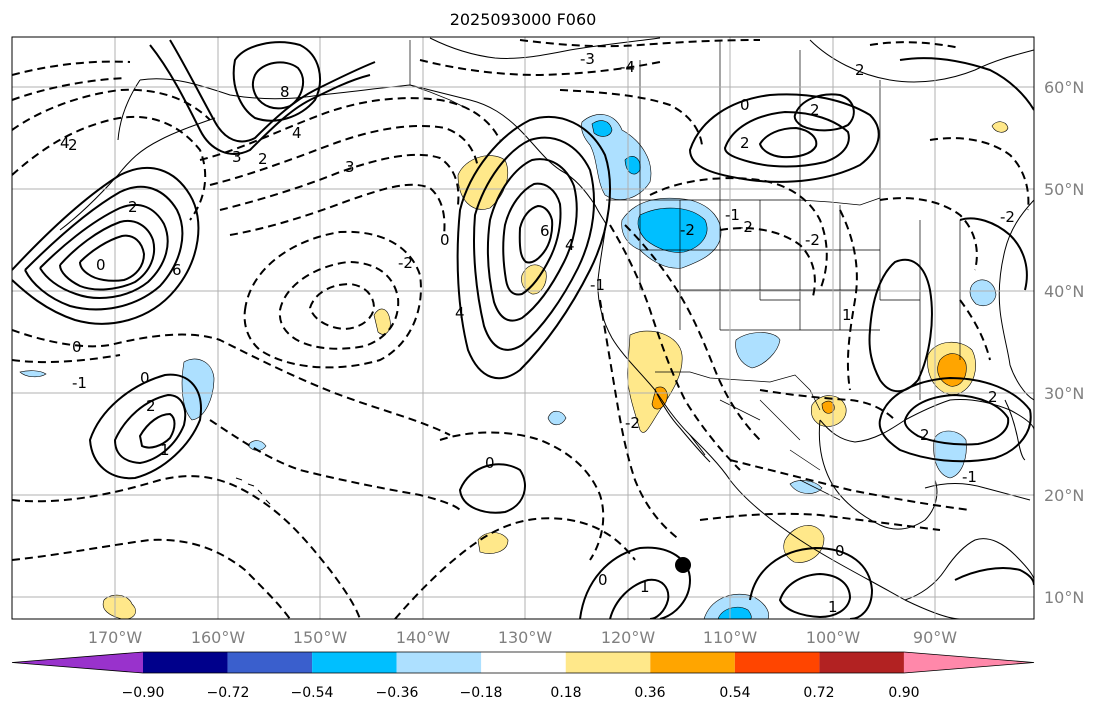 The image size is (1105, 712). What do you see at coordinates (1064, 393) in the screenshot?
I see `lat-label: 30°N` at bounding box center [1064, 393].